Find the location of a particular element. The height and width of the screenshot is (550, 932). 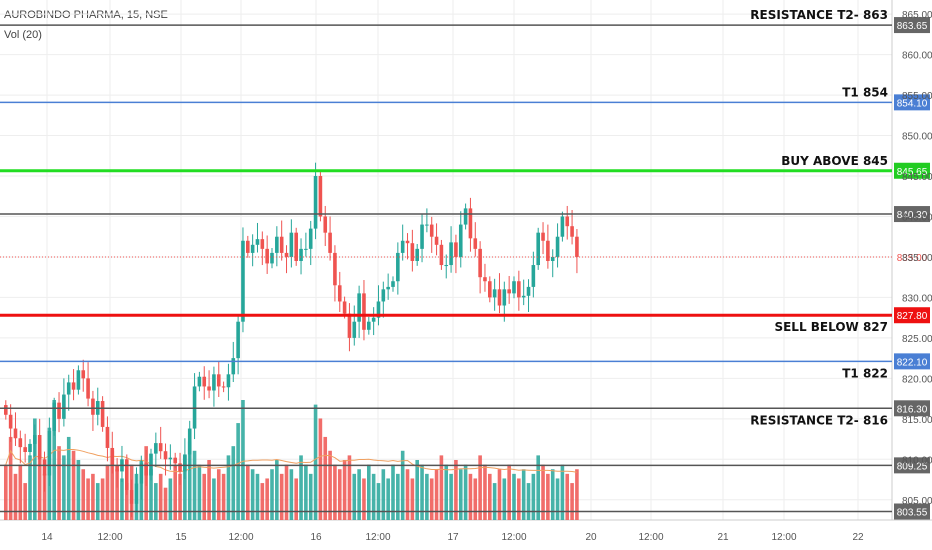

y-tick-label: 865.00 is located at coordinates (917, 15).